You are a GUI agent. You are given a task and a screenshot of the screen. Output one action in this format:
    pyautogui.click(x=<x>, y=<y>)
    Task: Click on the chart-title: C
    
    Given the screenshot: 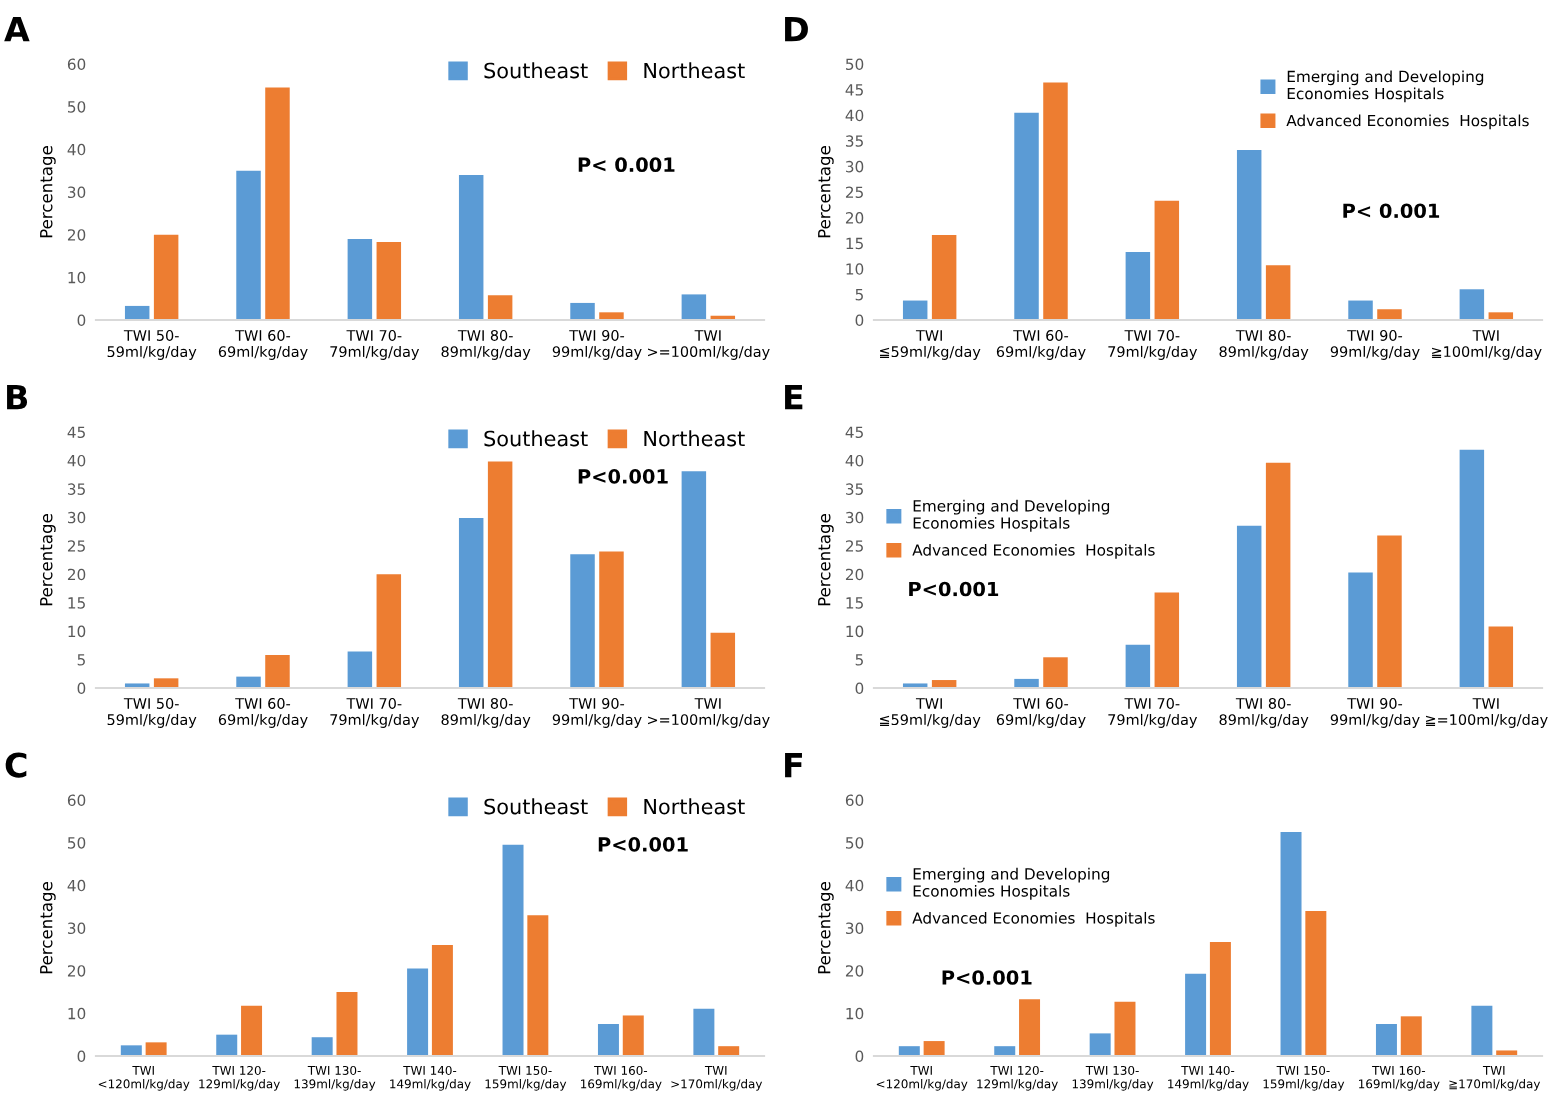 What is the action you would take?
    pyautogui.click(x=16, y=765)
    